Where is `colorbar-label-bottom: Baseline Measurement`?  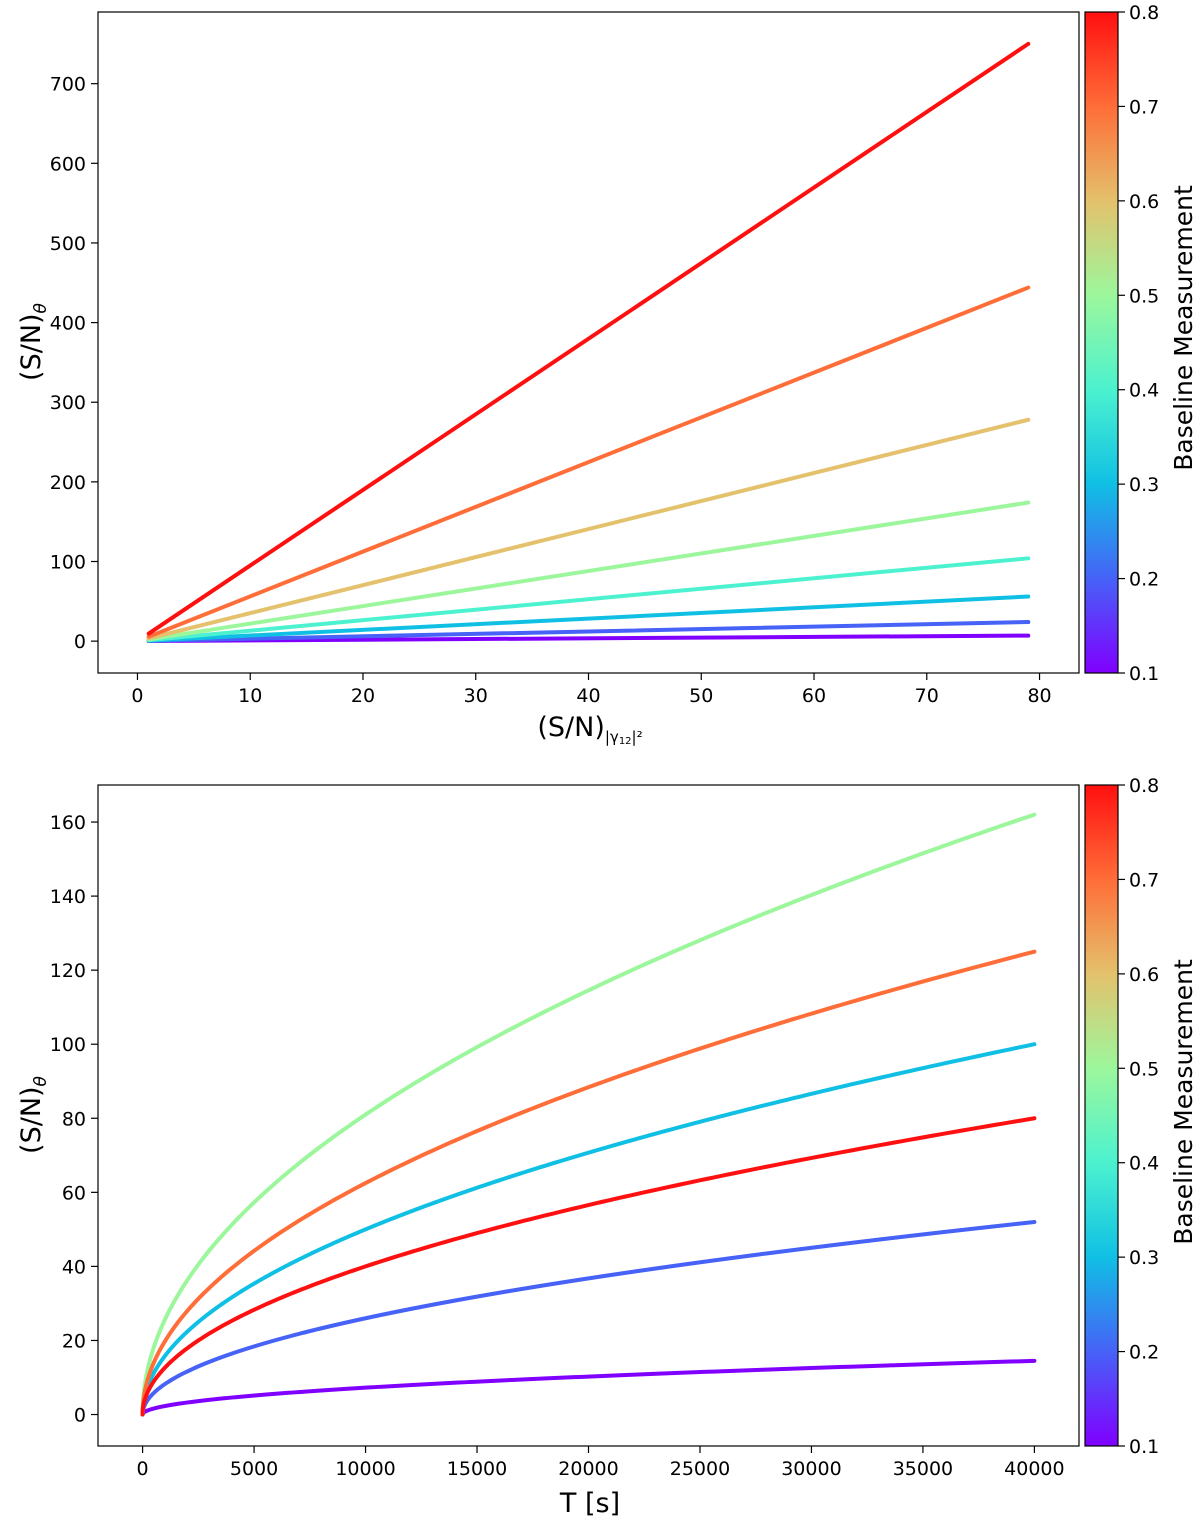 colorbar-label-bottom: Baseline Measurement is located at coordinates (1183, 1102).